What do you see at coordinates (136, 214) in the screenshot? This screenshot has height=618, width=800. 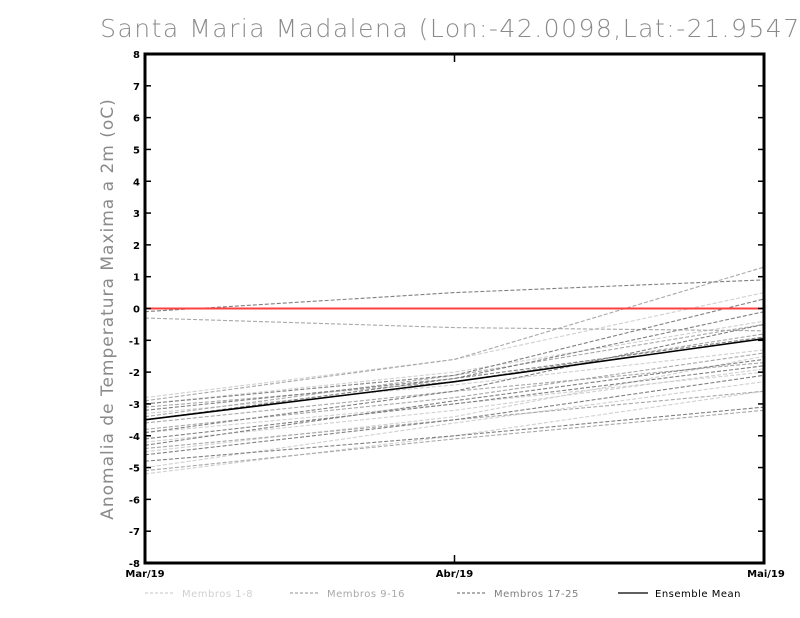 I see `y-tick-label: 3` at bounding box center [136, 214].